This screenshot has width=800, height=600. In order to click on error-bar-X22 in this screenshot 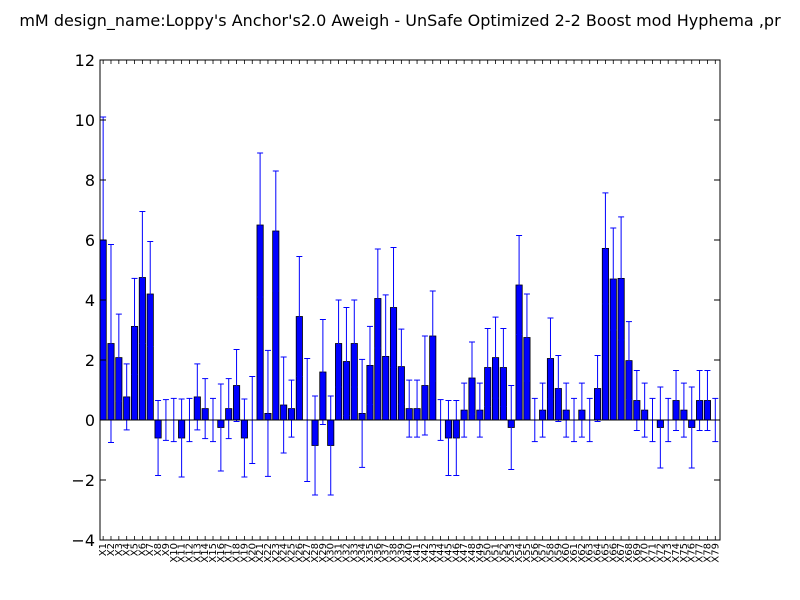, I will do `click(267, 413)`.